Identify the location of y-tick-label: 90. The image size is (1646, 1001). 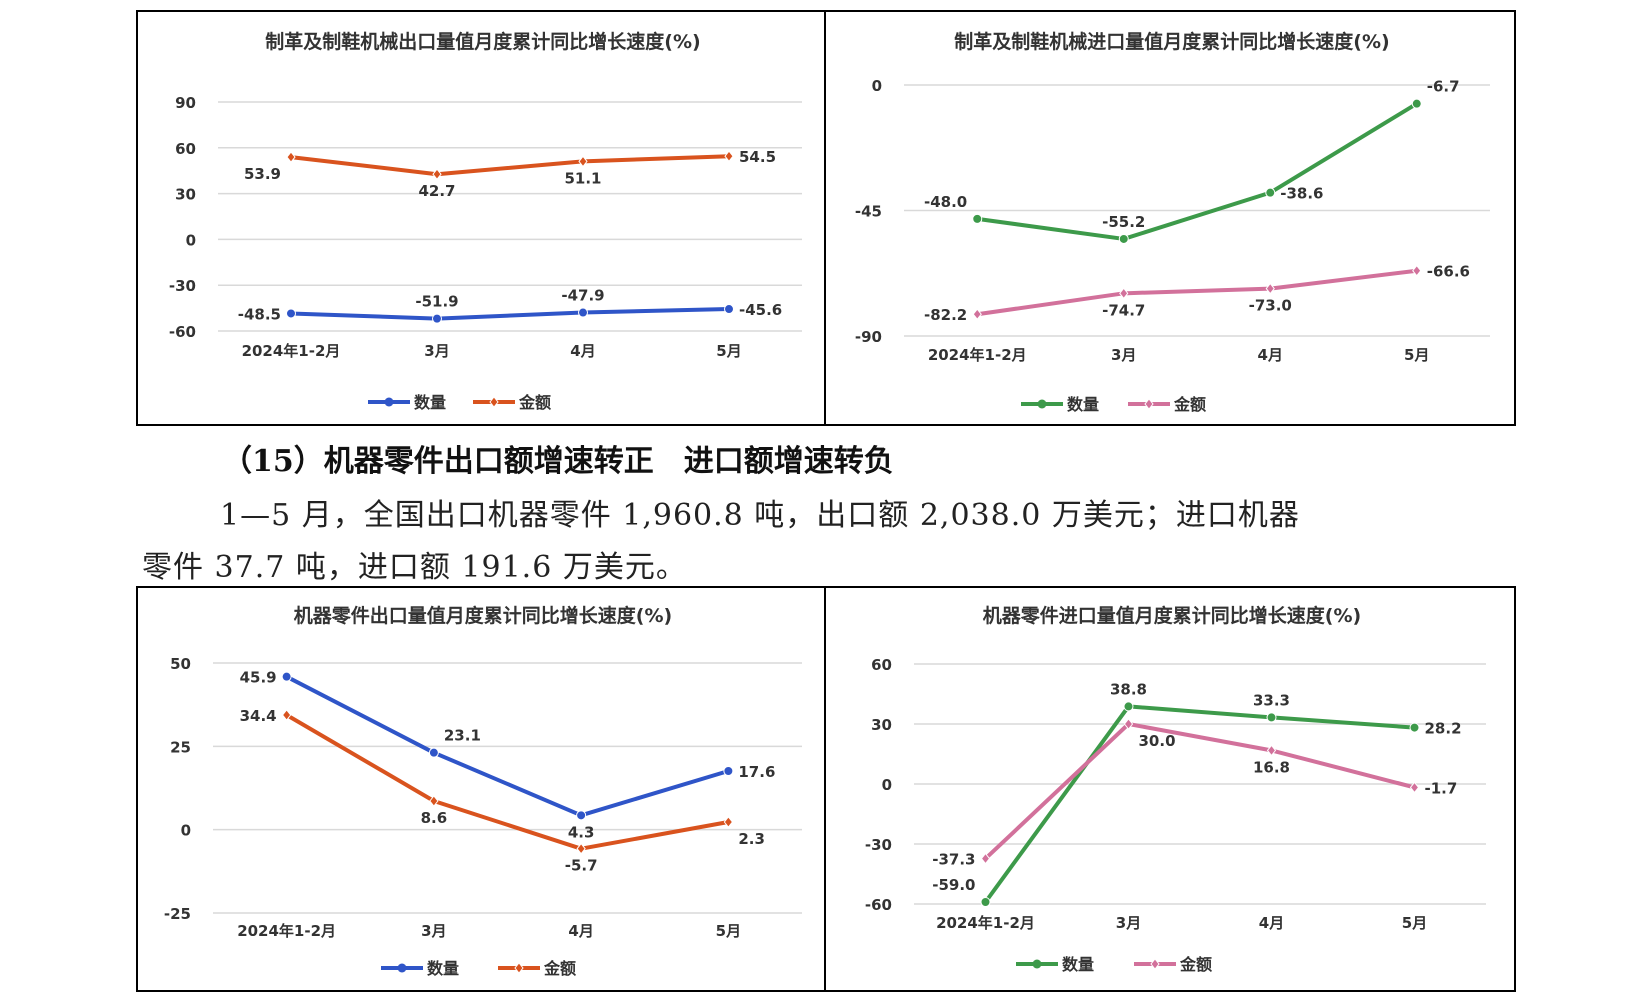
(185, 103).